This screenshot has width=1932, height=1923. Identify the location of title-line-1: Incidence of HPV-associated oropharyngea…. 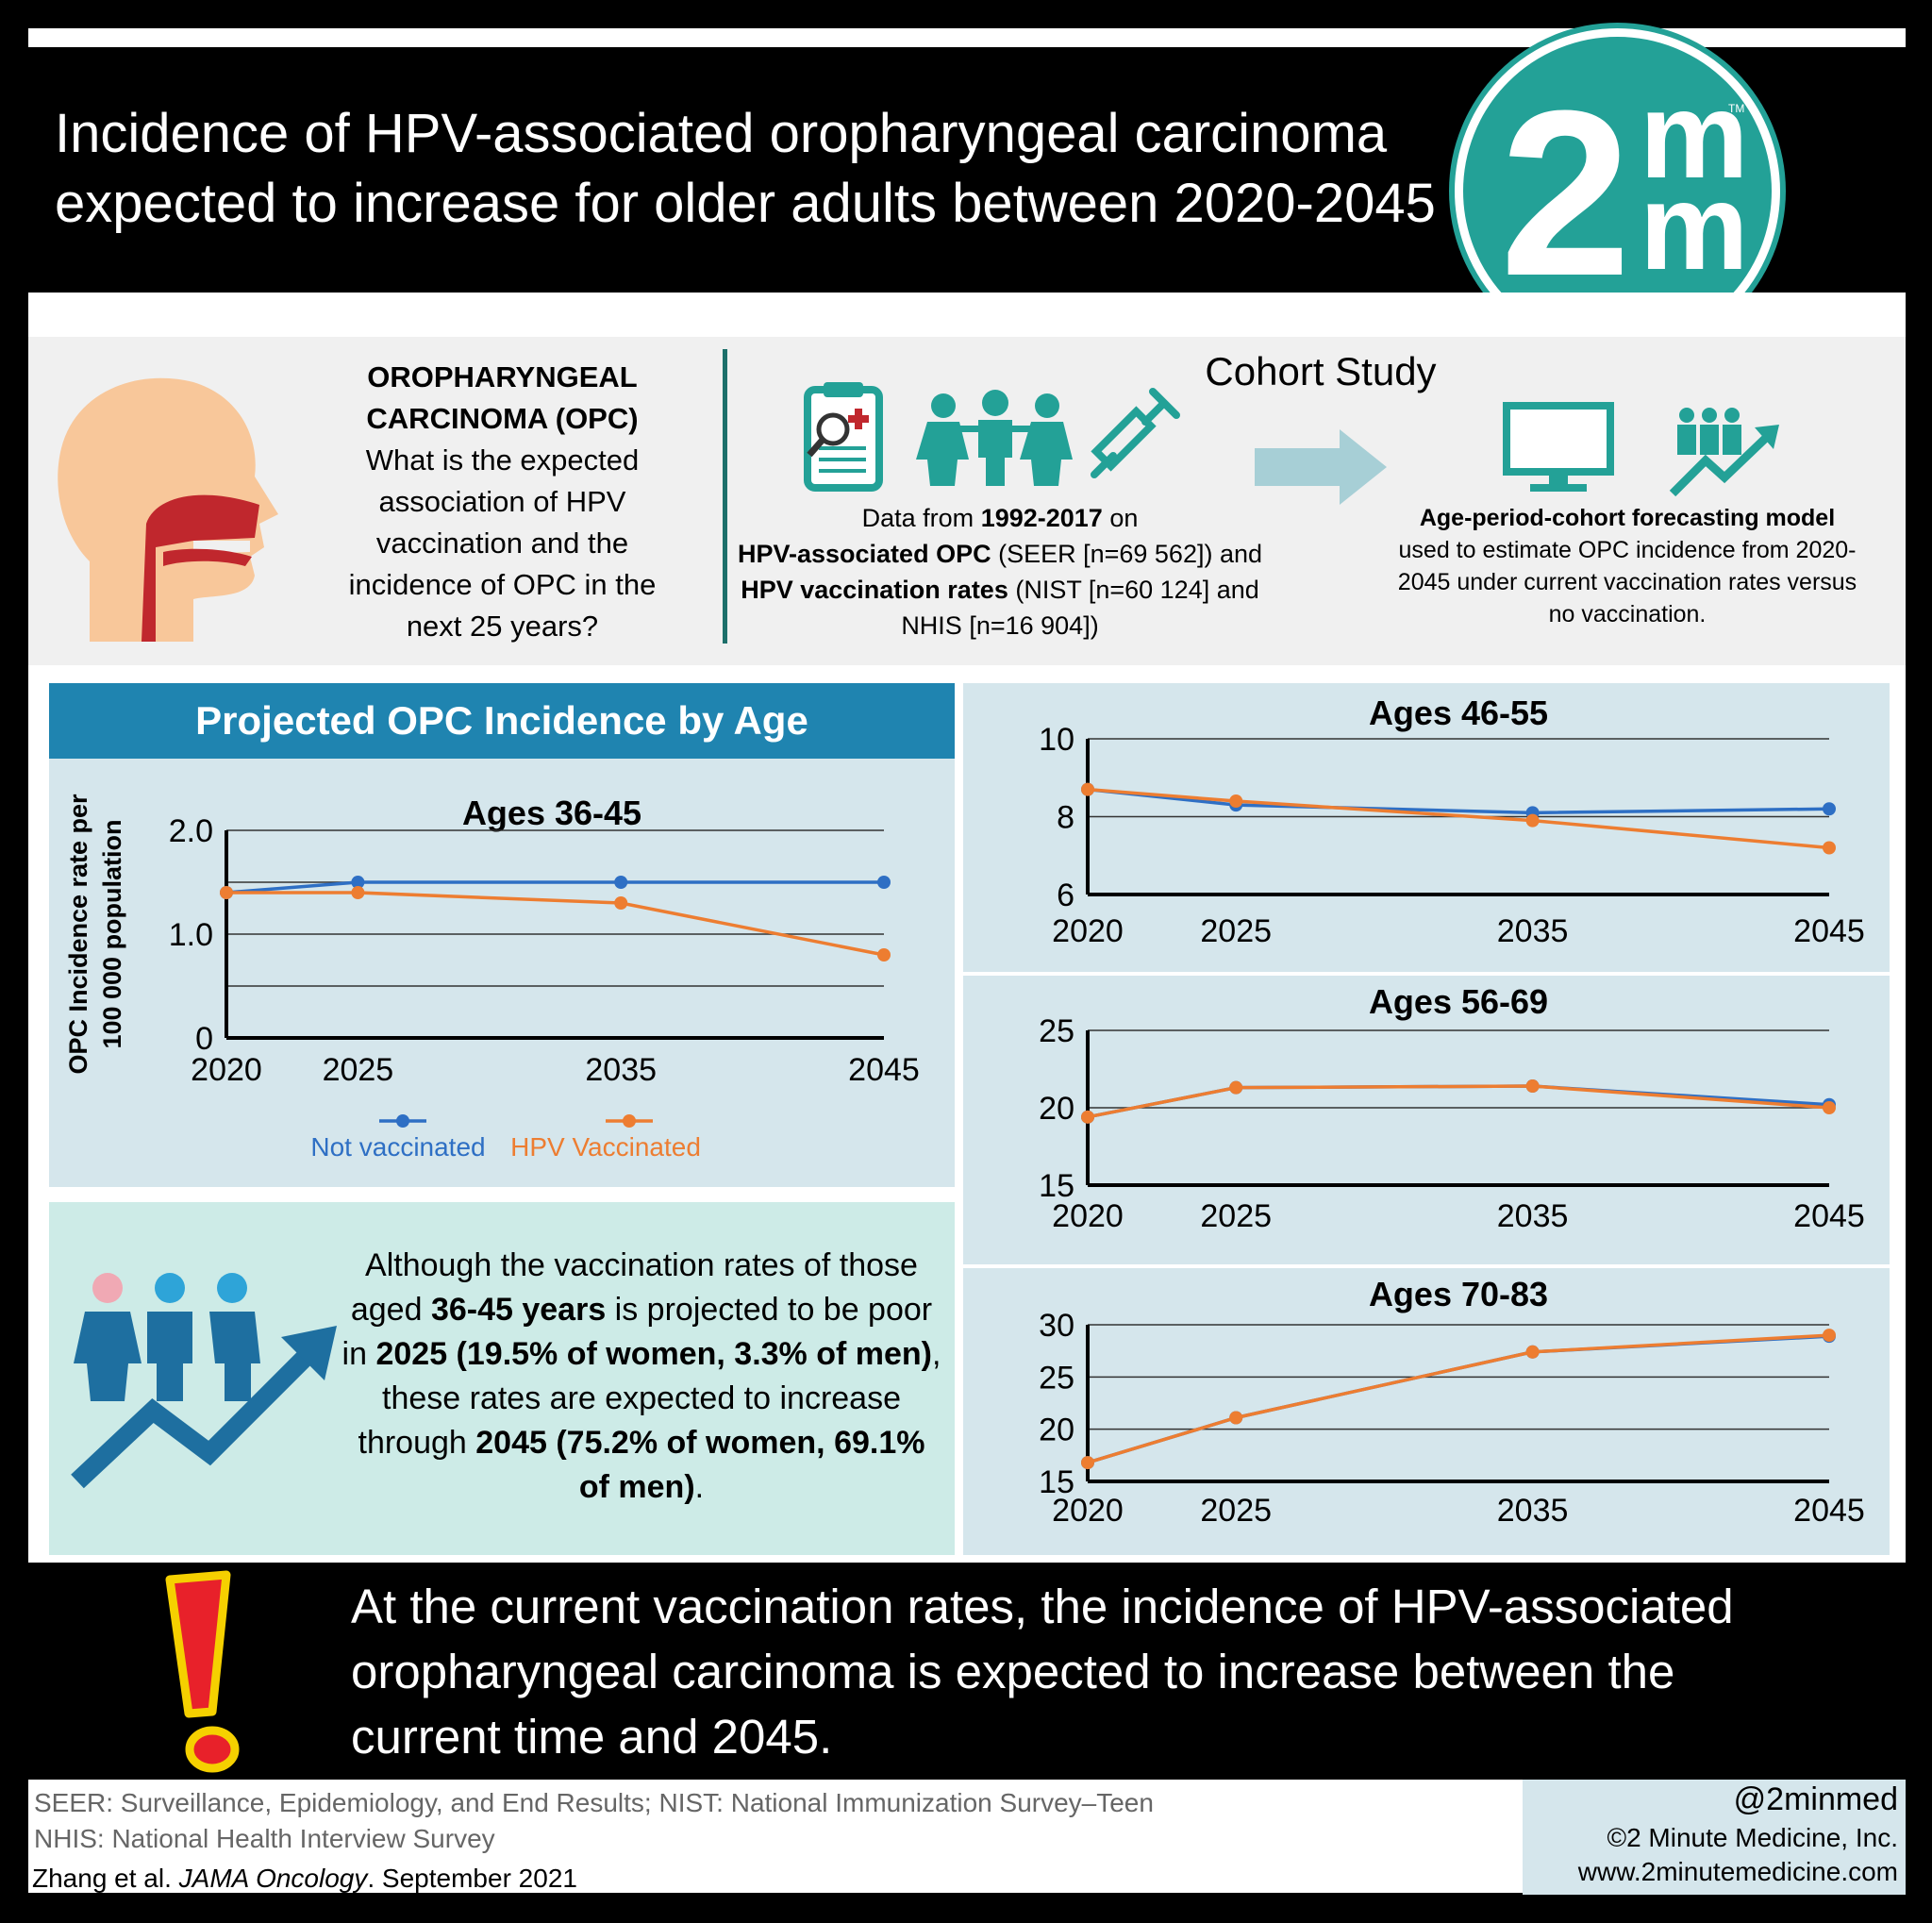
(721, 133).